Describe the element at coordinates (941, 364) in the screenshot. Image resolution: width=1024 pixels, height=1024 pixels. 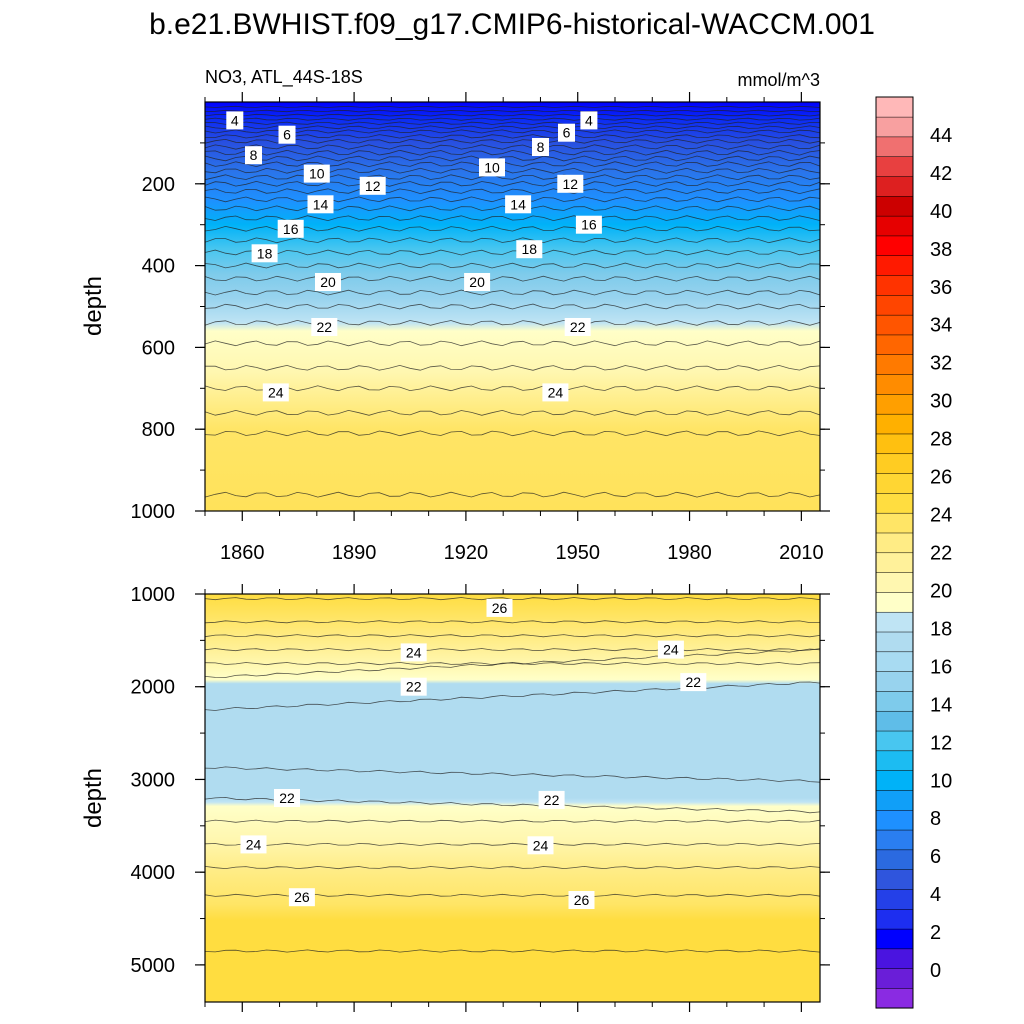
I see `colorbar-label: 32` at that location.